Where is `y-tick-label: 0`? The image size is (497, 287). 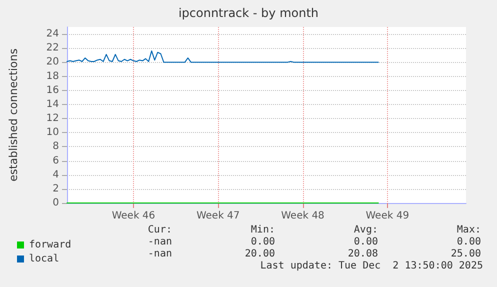 y-tick-label: 0 is located at coordinates (55, 203).